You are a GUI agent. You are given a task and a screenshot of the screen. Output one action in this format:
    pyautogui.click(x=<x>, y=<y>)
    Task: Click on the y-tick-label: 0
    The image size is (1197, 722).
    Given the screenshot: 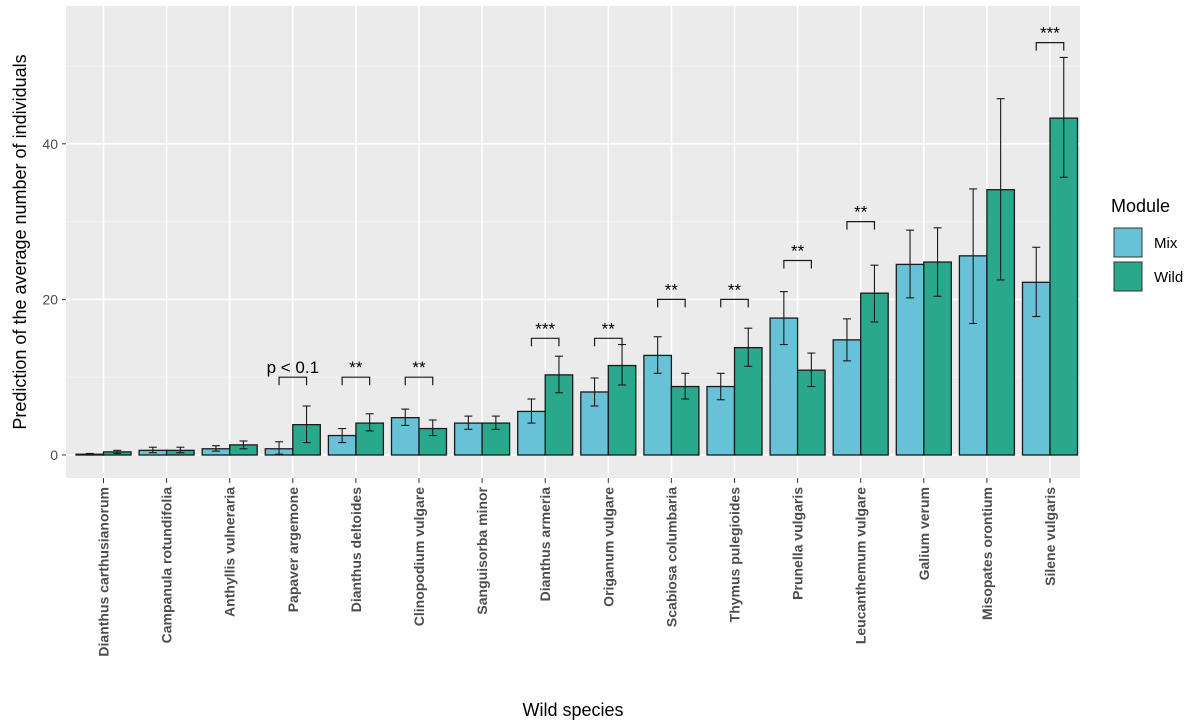 What is the action you would take?
    pyautogui.click(x=54, y=455)
    